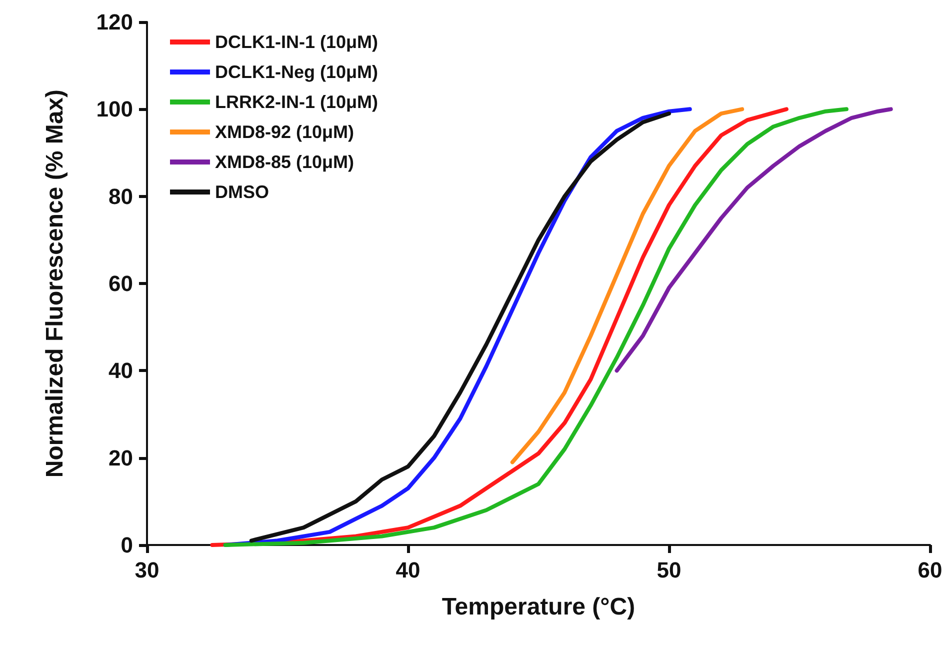  Describe the element at coordinates (147, 570) in the screenshot. I see `x-tick-label: 30` at that location.